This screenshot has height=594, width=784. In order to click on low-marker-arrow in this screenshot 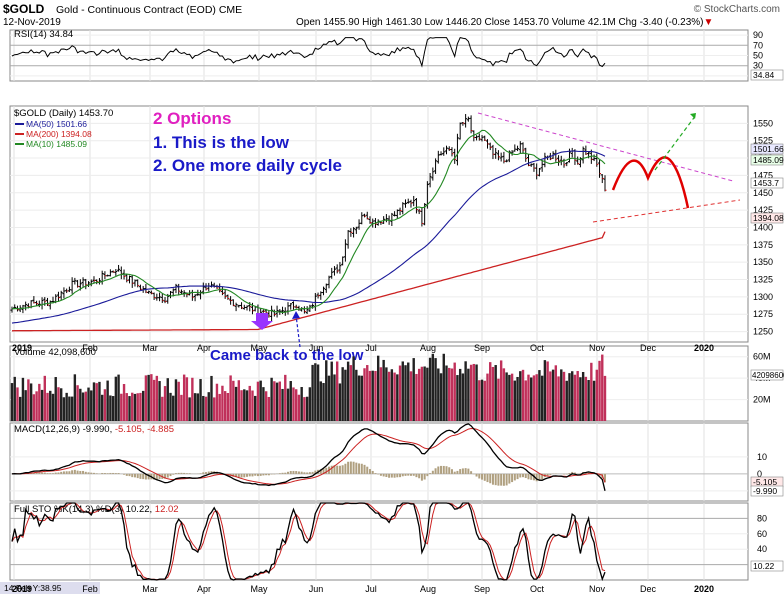, I will do `click(262, 321)`.